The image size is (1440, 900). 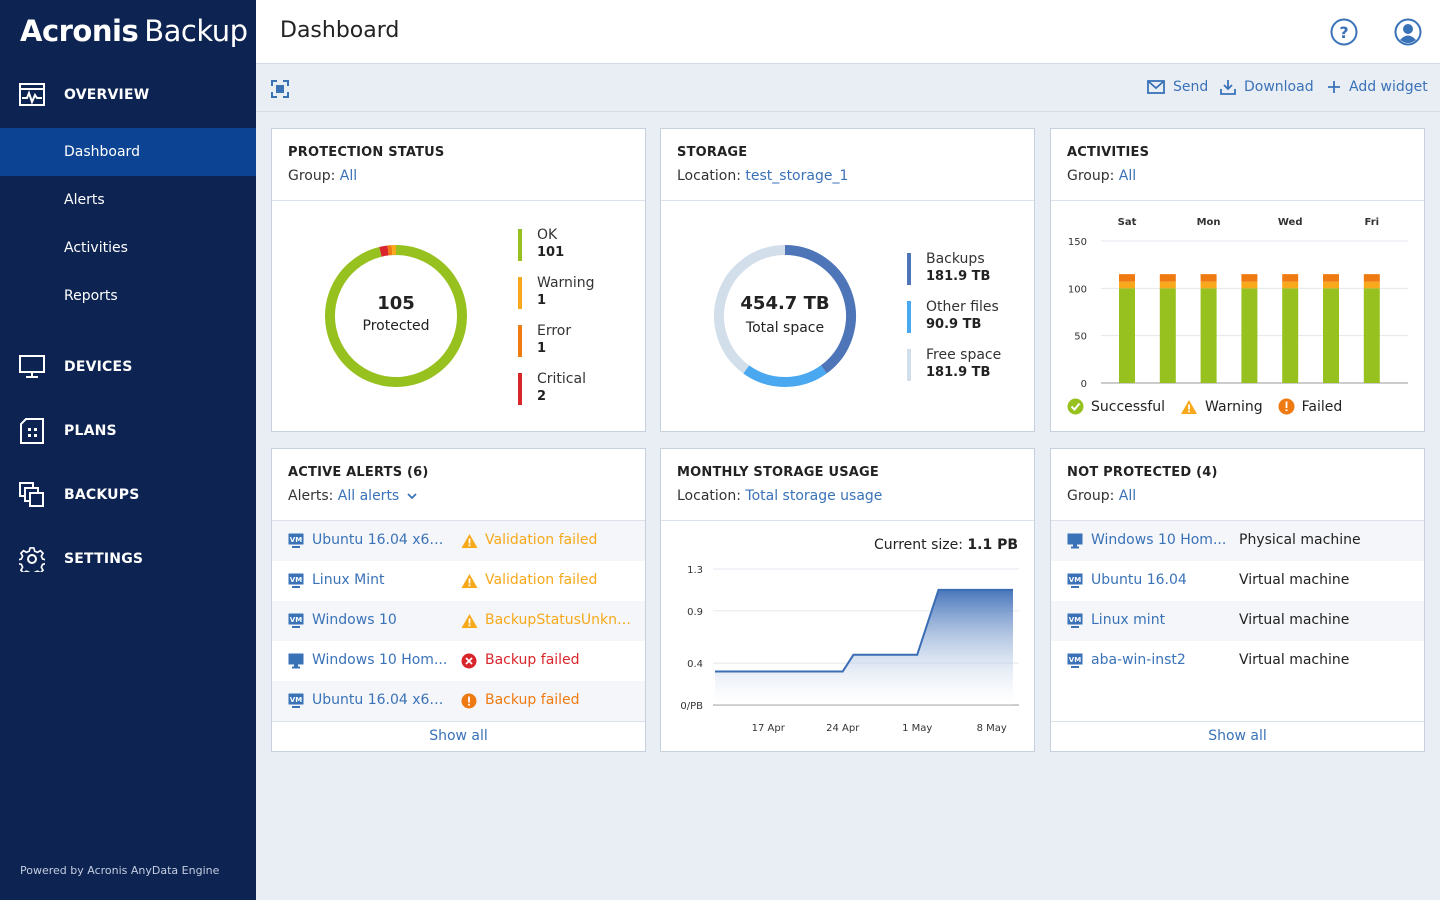 I want to click on bar-successful-mon, so click(x=1208, y=335).